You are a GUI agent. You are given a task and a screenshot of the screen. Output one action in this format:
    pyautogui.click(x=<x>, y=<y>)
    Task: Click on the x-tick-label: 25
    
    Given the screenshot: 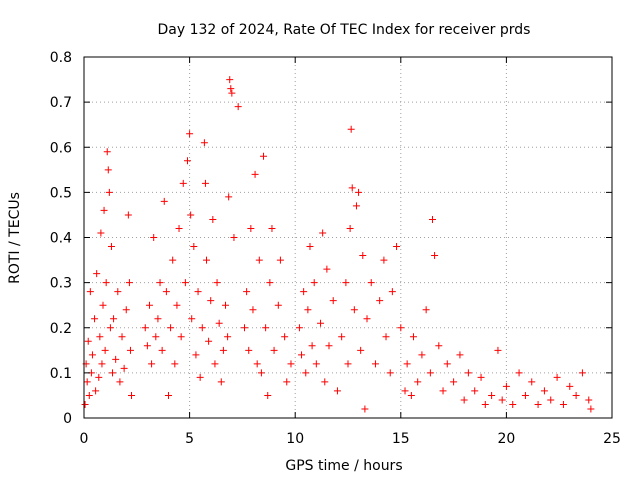 What is the action you would take?
    pyautogui.click(x=612, y=439)
    